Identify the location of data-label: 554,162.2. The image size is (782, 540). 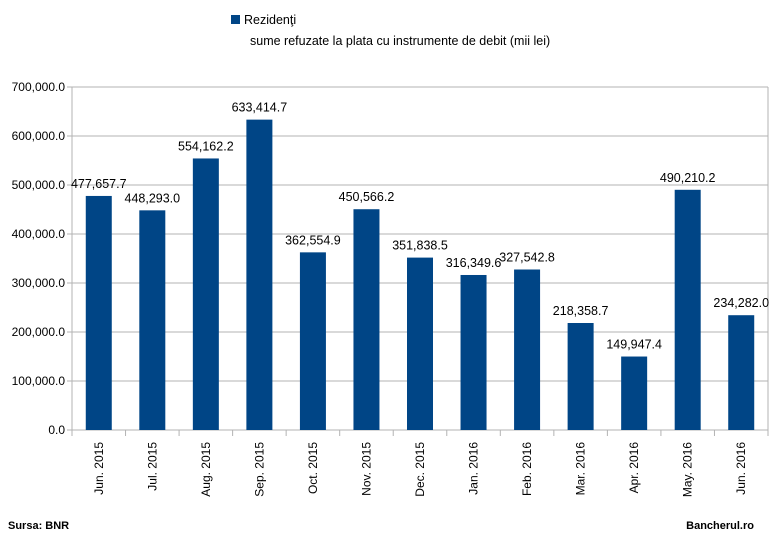
(206, 146).